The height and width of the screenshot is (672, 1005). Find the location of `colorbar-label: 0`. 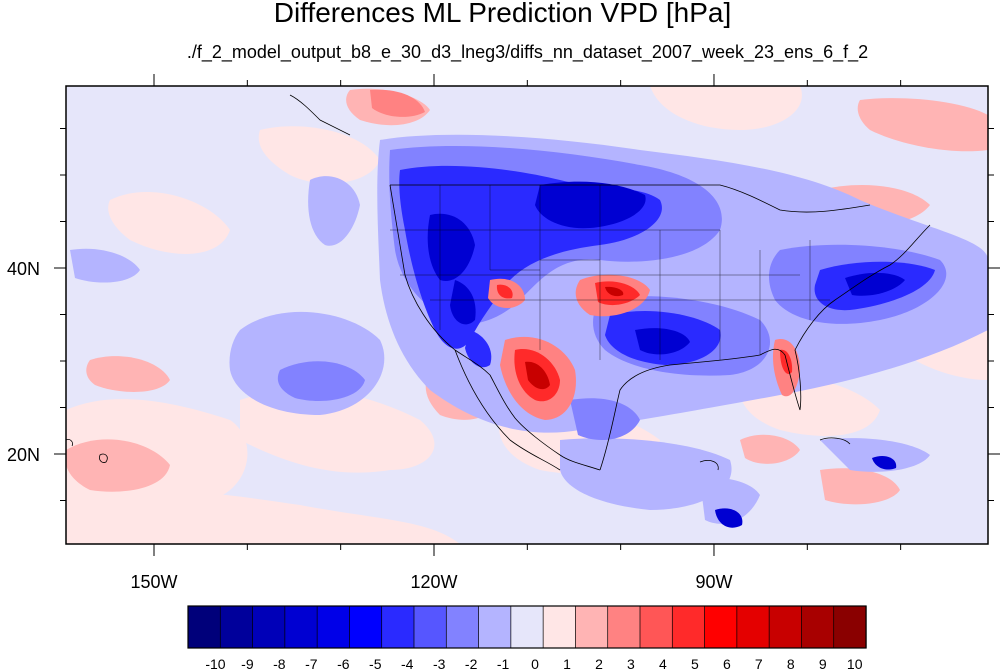

colorbar-label: 0 is located at coordinates (535, 664).